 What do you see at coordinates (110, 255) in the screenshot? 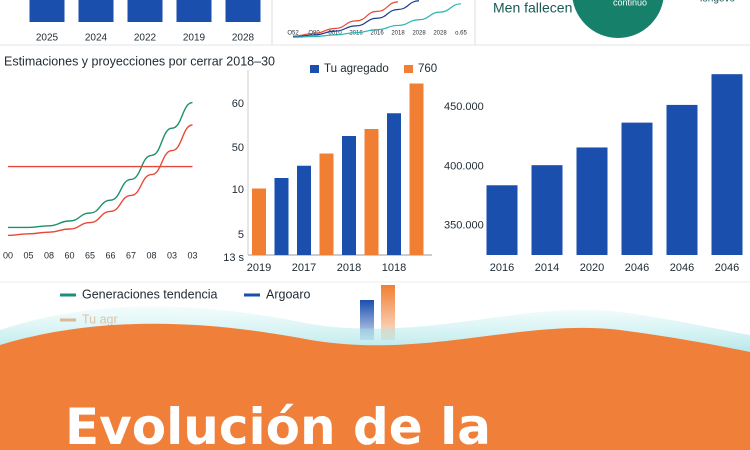
I see `x-tick-label: 66` at bounding box center [110, 255].